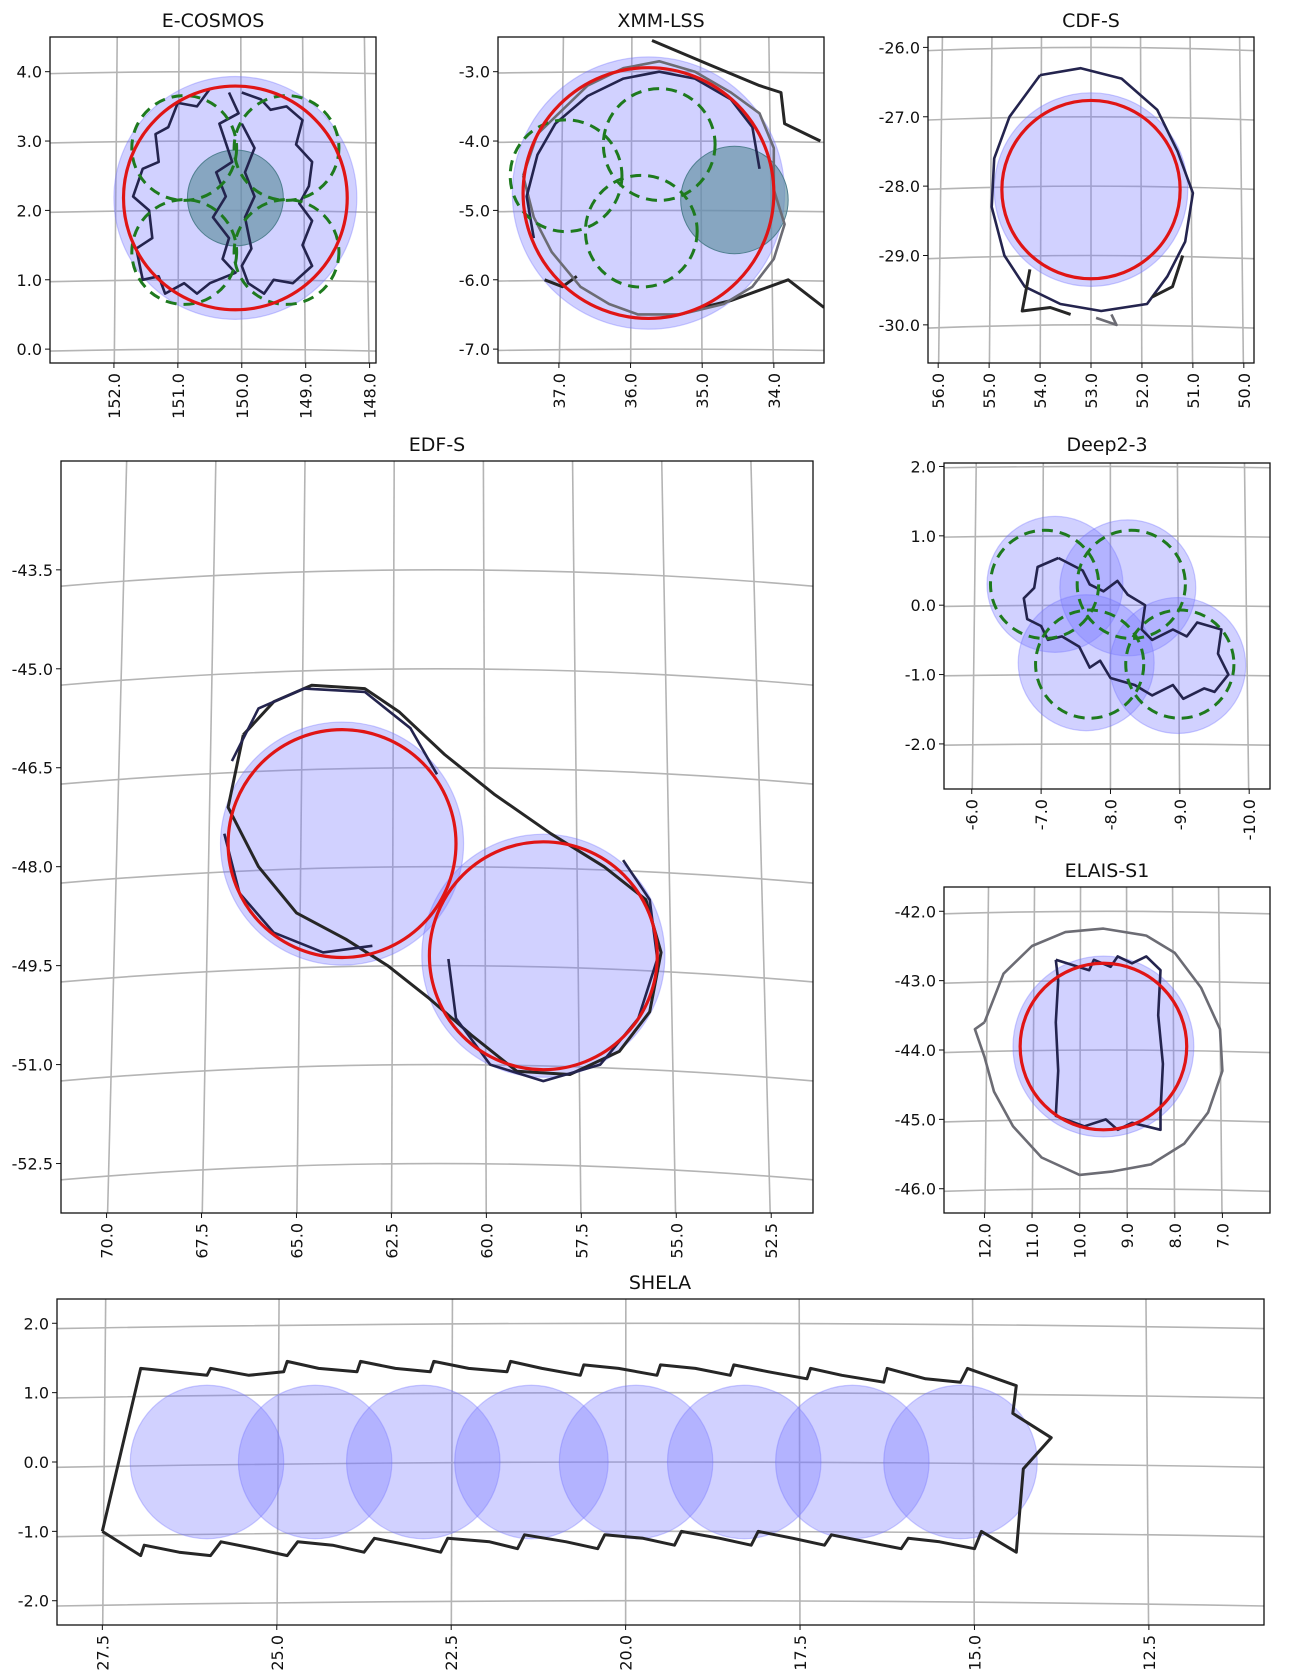 The width and height of the screenshot is (1296, 1674). What do you see at coordinates (32, 1065) in the screenshot?
I see `y-tick-label: -51.0` at bounding box center [32, 1065].